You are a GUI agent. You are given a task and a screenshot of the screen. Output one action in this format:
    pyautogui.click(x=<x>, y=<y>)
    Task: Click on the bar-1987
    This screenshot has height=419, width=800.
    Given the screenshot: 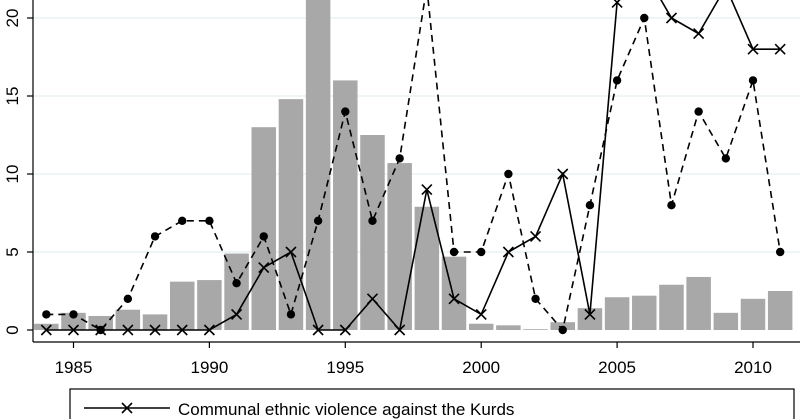 What is the action you would take?
    pyautogui.click(x=128, y=319)
    